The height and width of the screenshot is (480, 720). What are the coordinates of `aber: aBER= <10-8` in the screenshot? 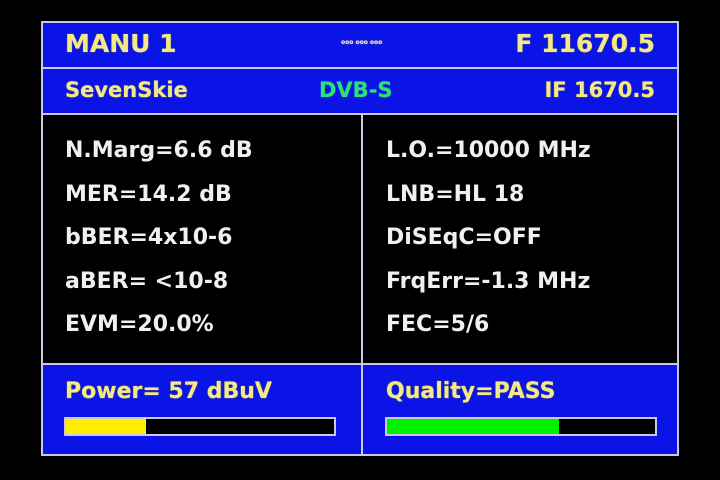 It's located at (147, 281).